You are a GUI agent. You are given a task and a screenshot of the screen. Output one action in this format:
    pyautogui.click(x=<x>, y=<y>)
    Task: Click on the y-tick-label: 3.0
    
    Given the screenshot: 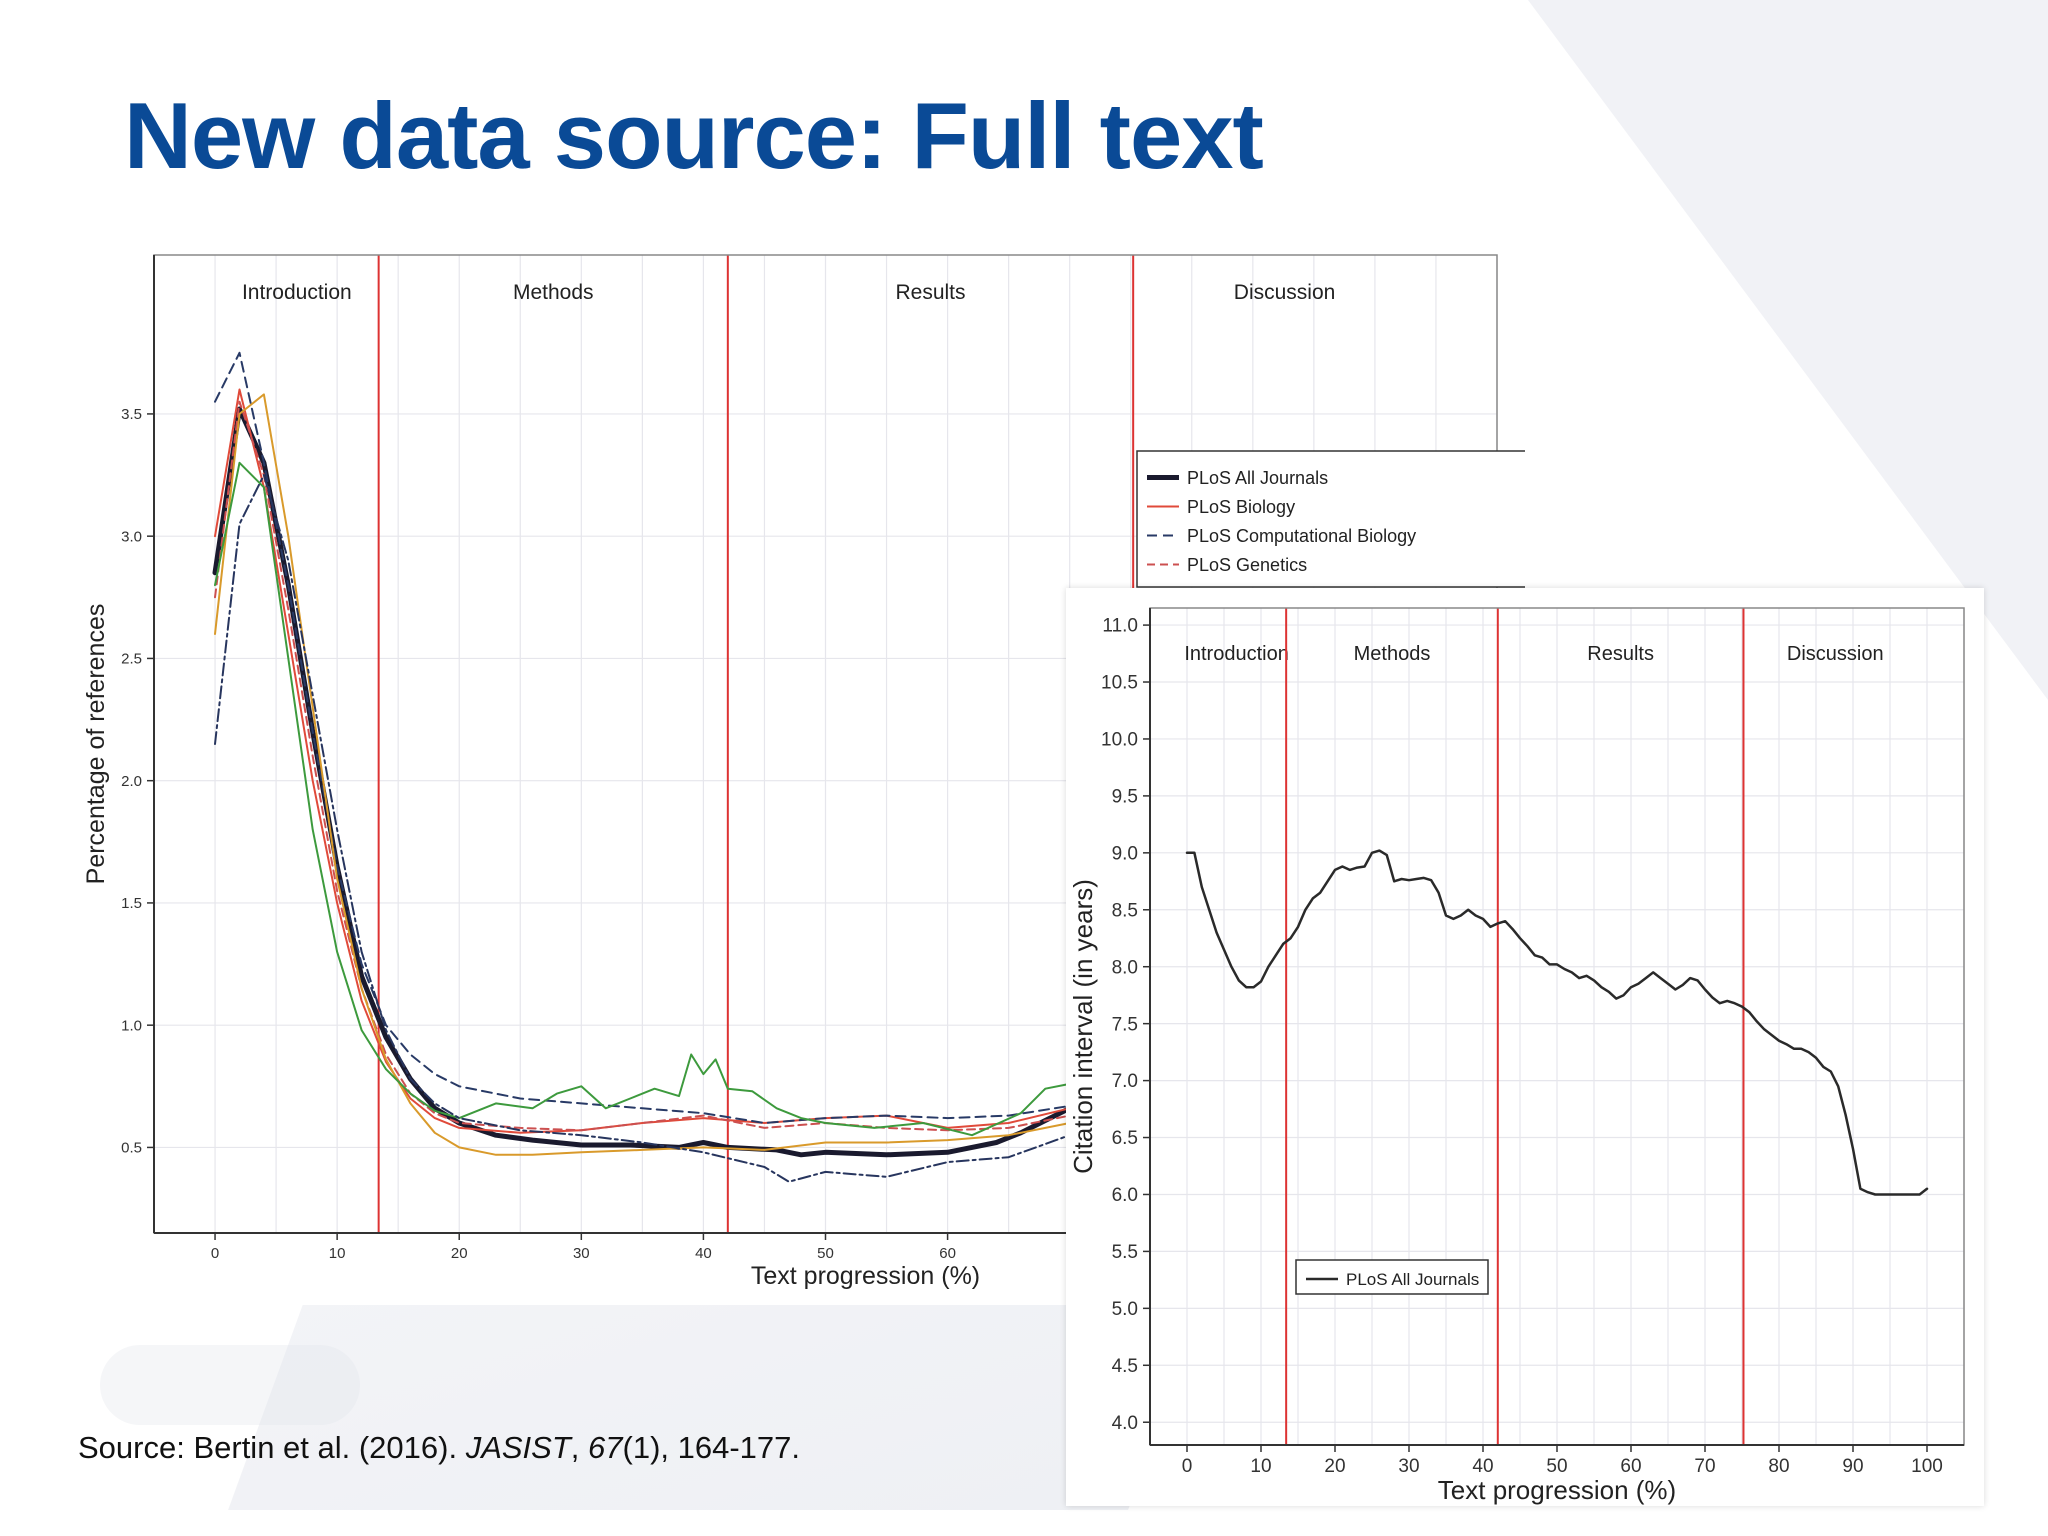 What is the action you would take?
    pyautogui.click(x=131, y=536)
    